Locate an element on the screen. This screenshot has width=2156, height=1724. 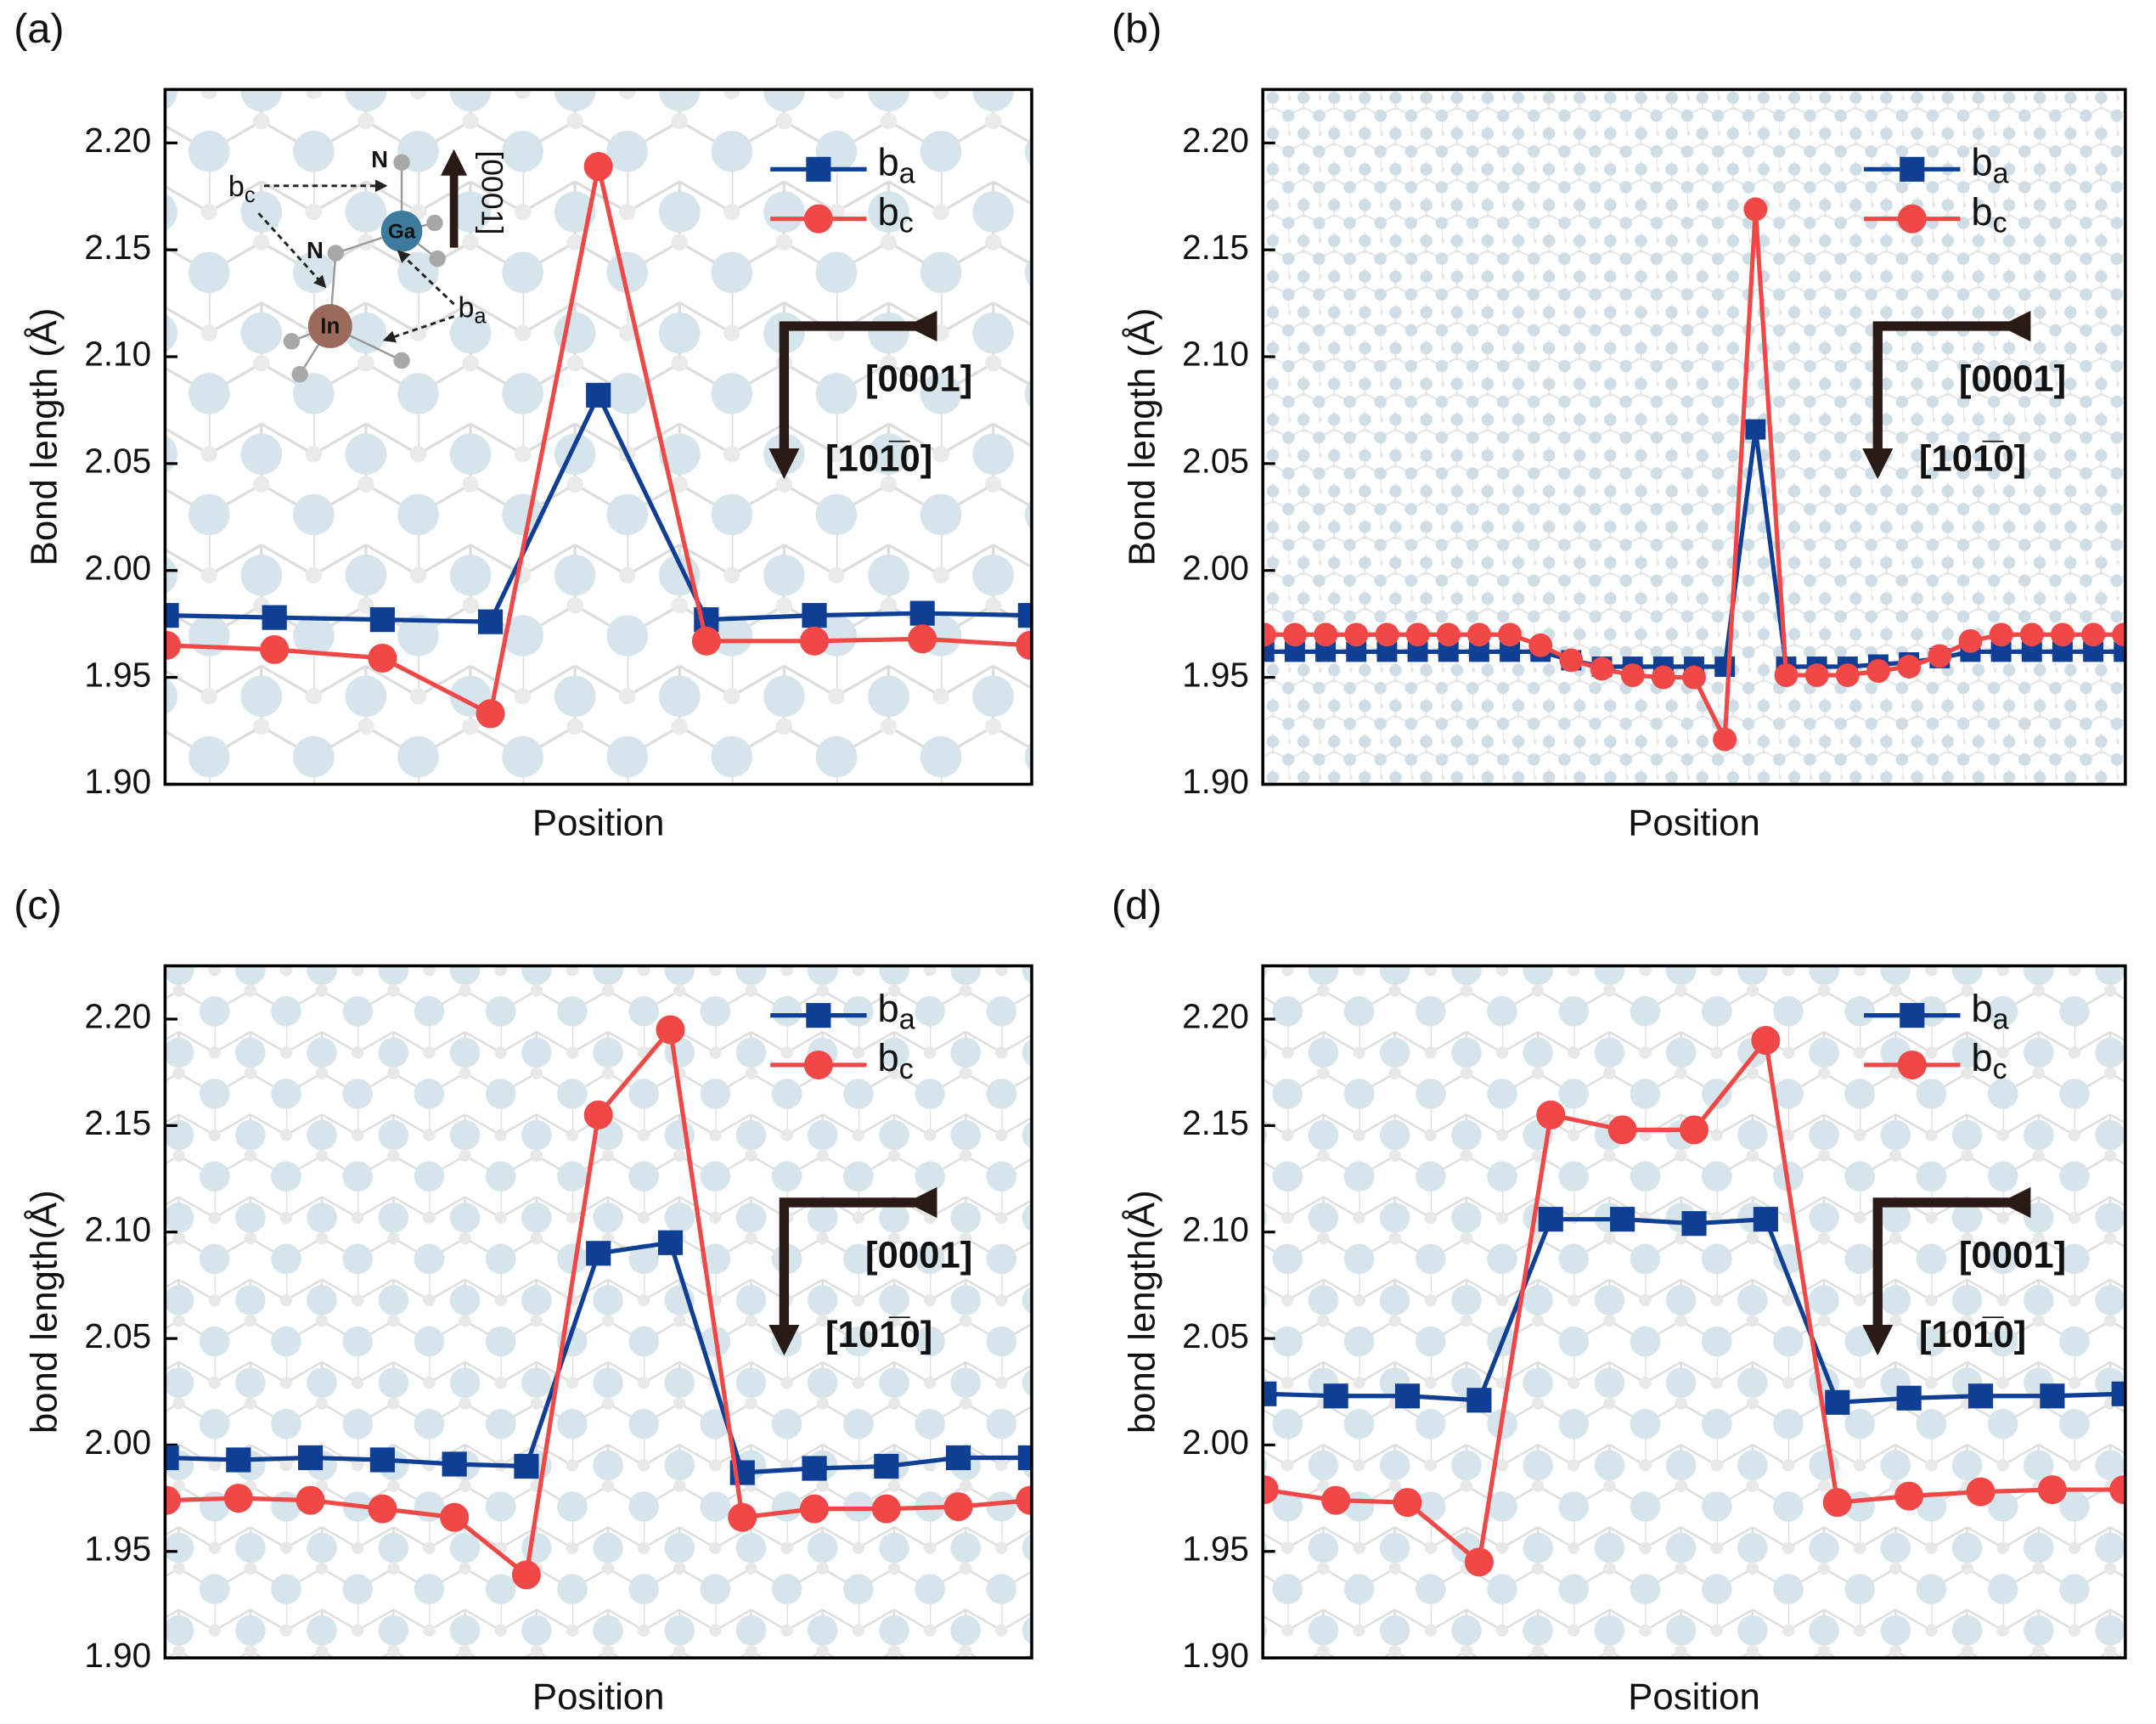
panel-label: (a) is located at coordinates (39, 29).